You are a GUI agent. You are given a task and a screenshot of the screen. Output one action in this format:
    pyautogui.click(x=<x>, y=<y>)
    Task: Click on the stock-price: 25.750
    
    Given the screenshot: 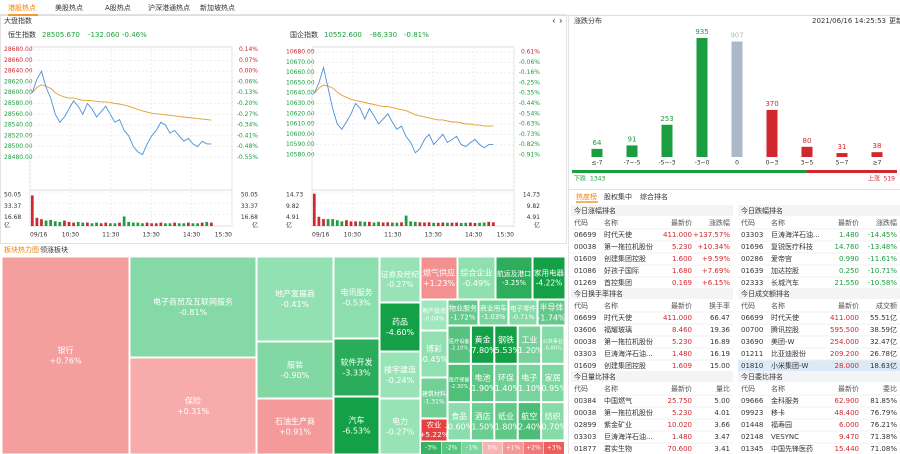 What is the action you would take?
    pyautogui.click(x=680, y=401)
    